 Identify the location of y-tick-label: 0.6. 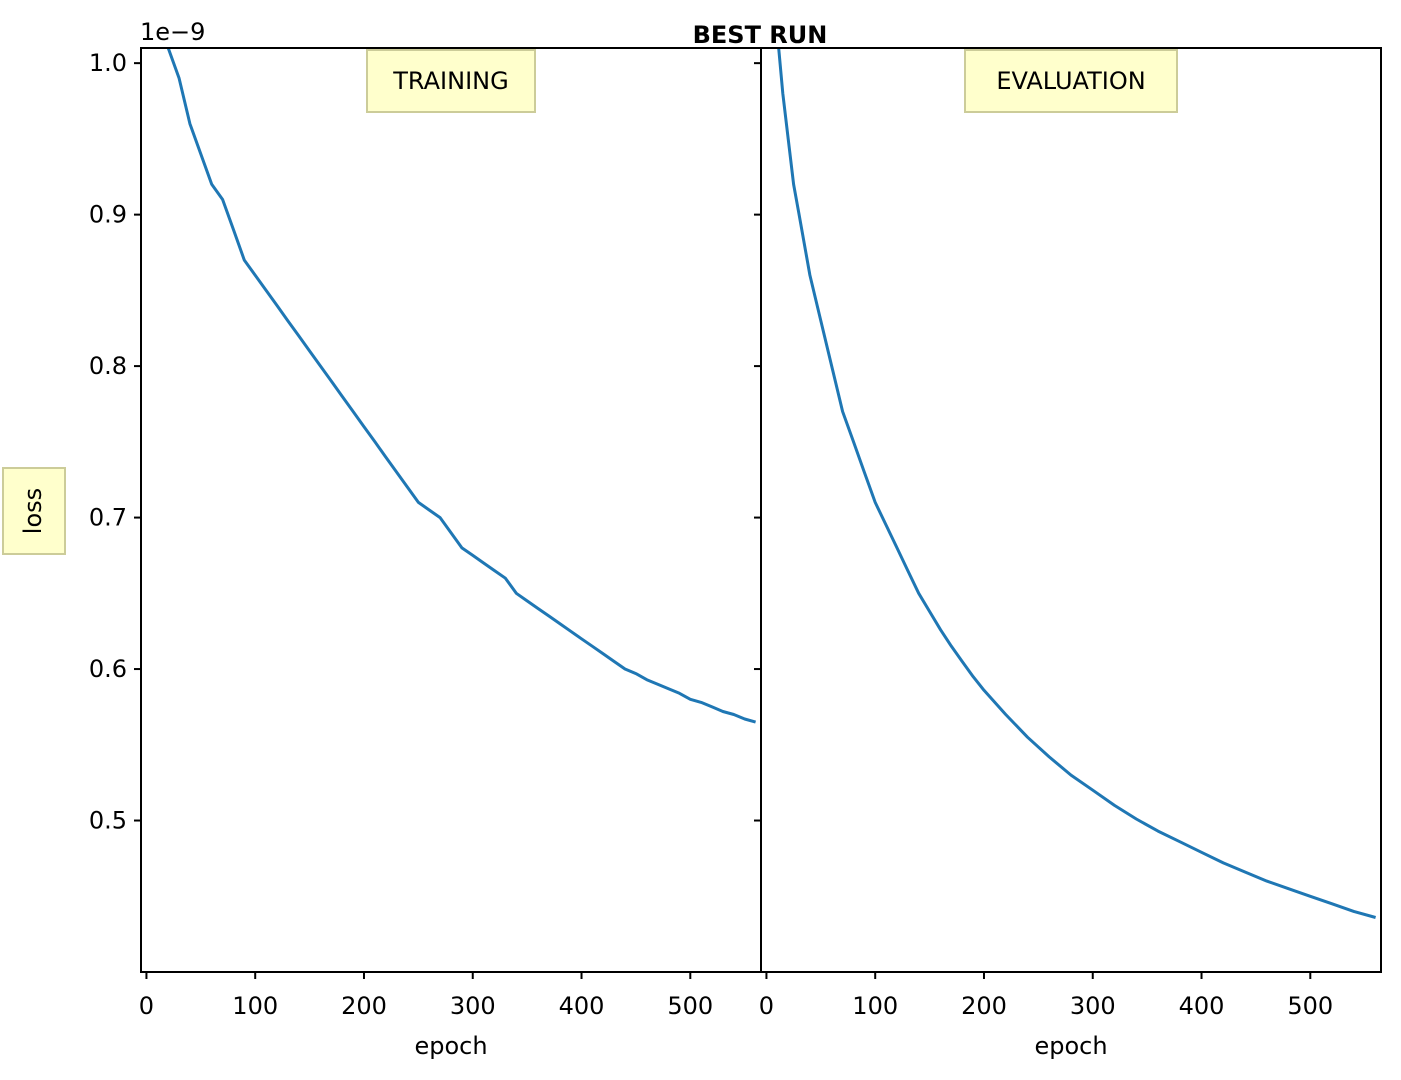
(108, 669).